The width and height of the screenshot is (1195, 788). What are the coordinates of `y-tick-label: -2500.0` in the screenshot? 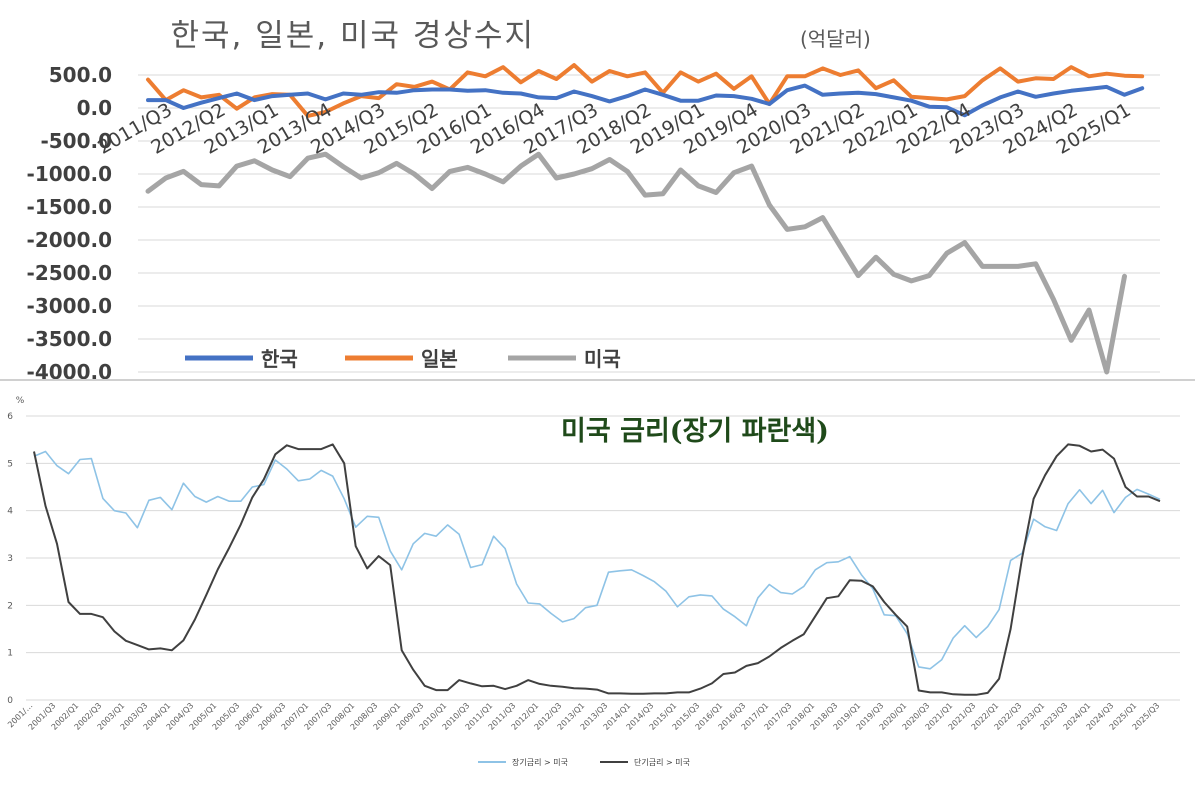 It's located at (69, 273).